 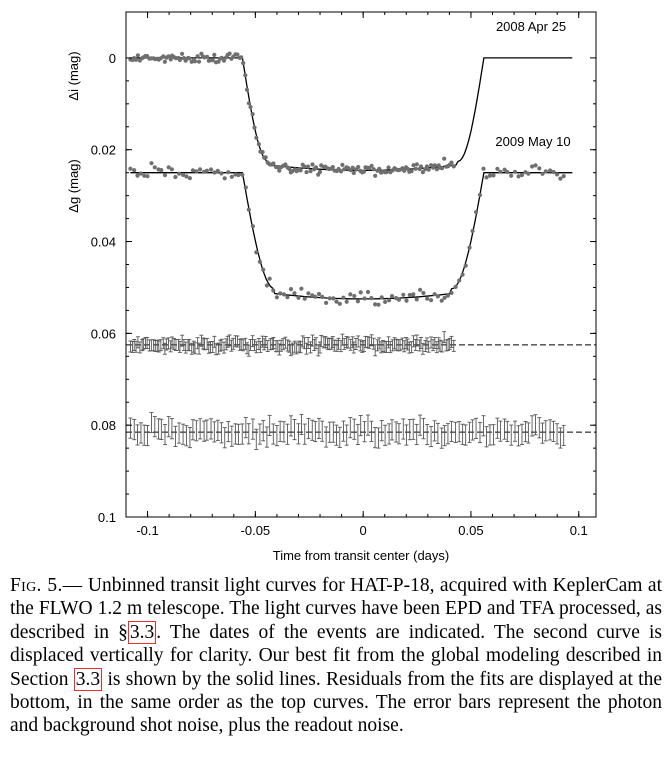 What do you see at coordinates (147, 530) in the screenshot?
I see `x-tick-label: -0.1` at bounding box center [147, 530].